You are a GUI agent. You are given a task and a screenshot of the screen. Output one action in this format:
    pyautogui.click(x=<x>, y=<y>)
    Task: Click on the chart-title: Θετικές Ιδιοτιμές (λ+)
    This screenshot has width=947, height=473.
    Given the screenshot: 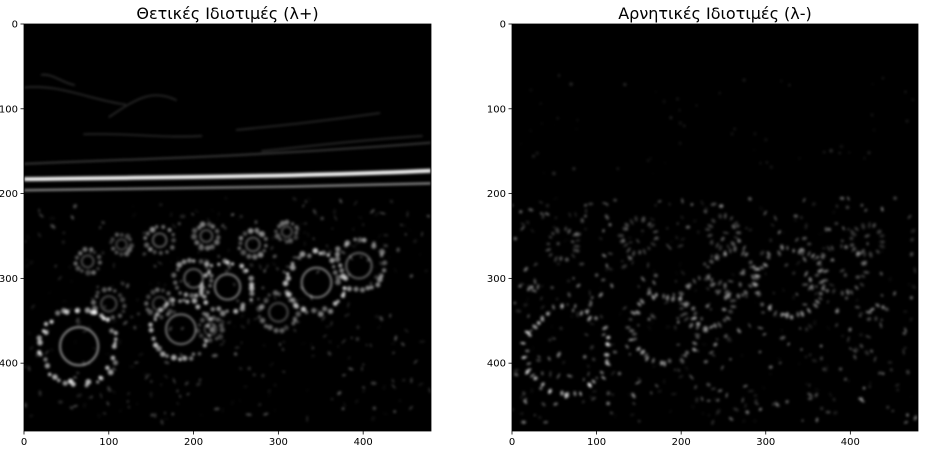 What is the action you would take?
    pyautogui.click(x=227, y=13)
    